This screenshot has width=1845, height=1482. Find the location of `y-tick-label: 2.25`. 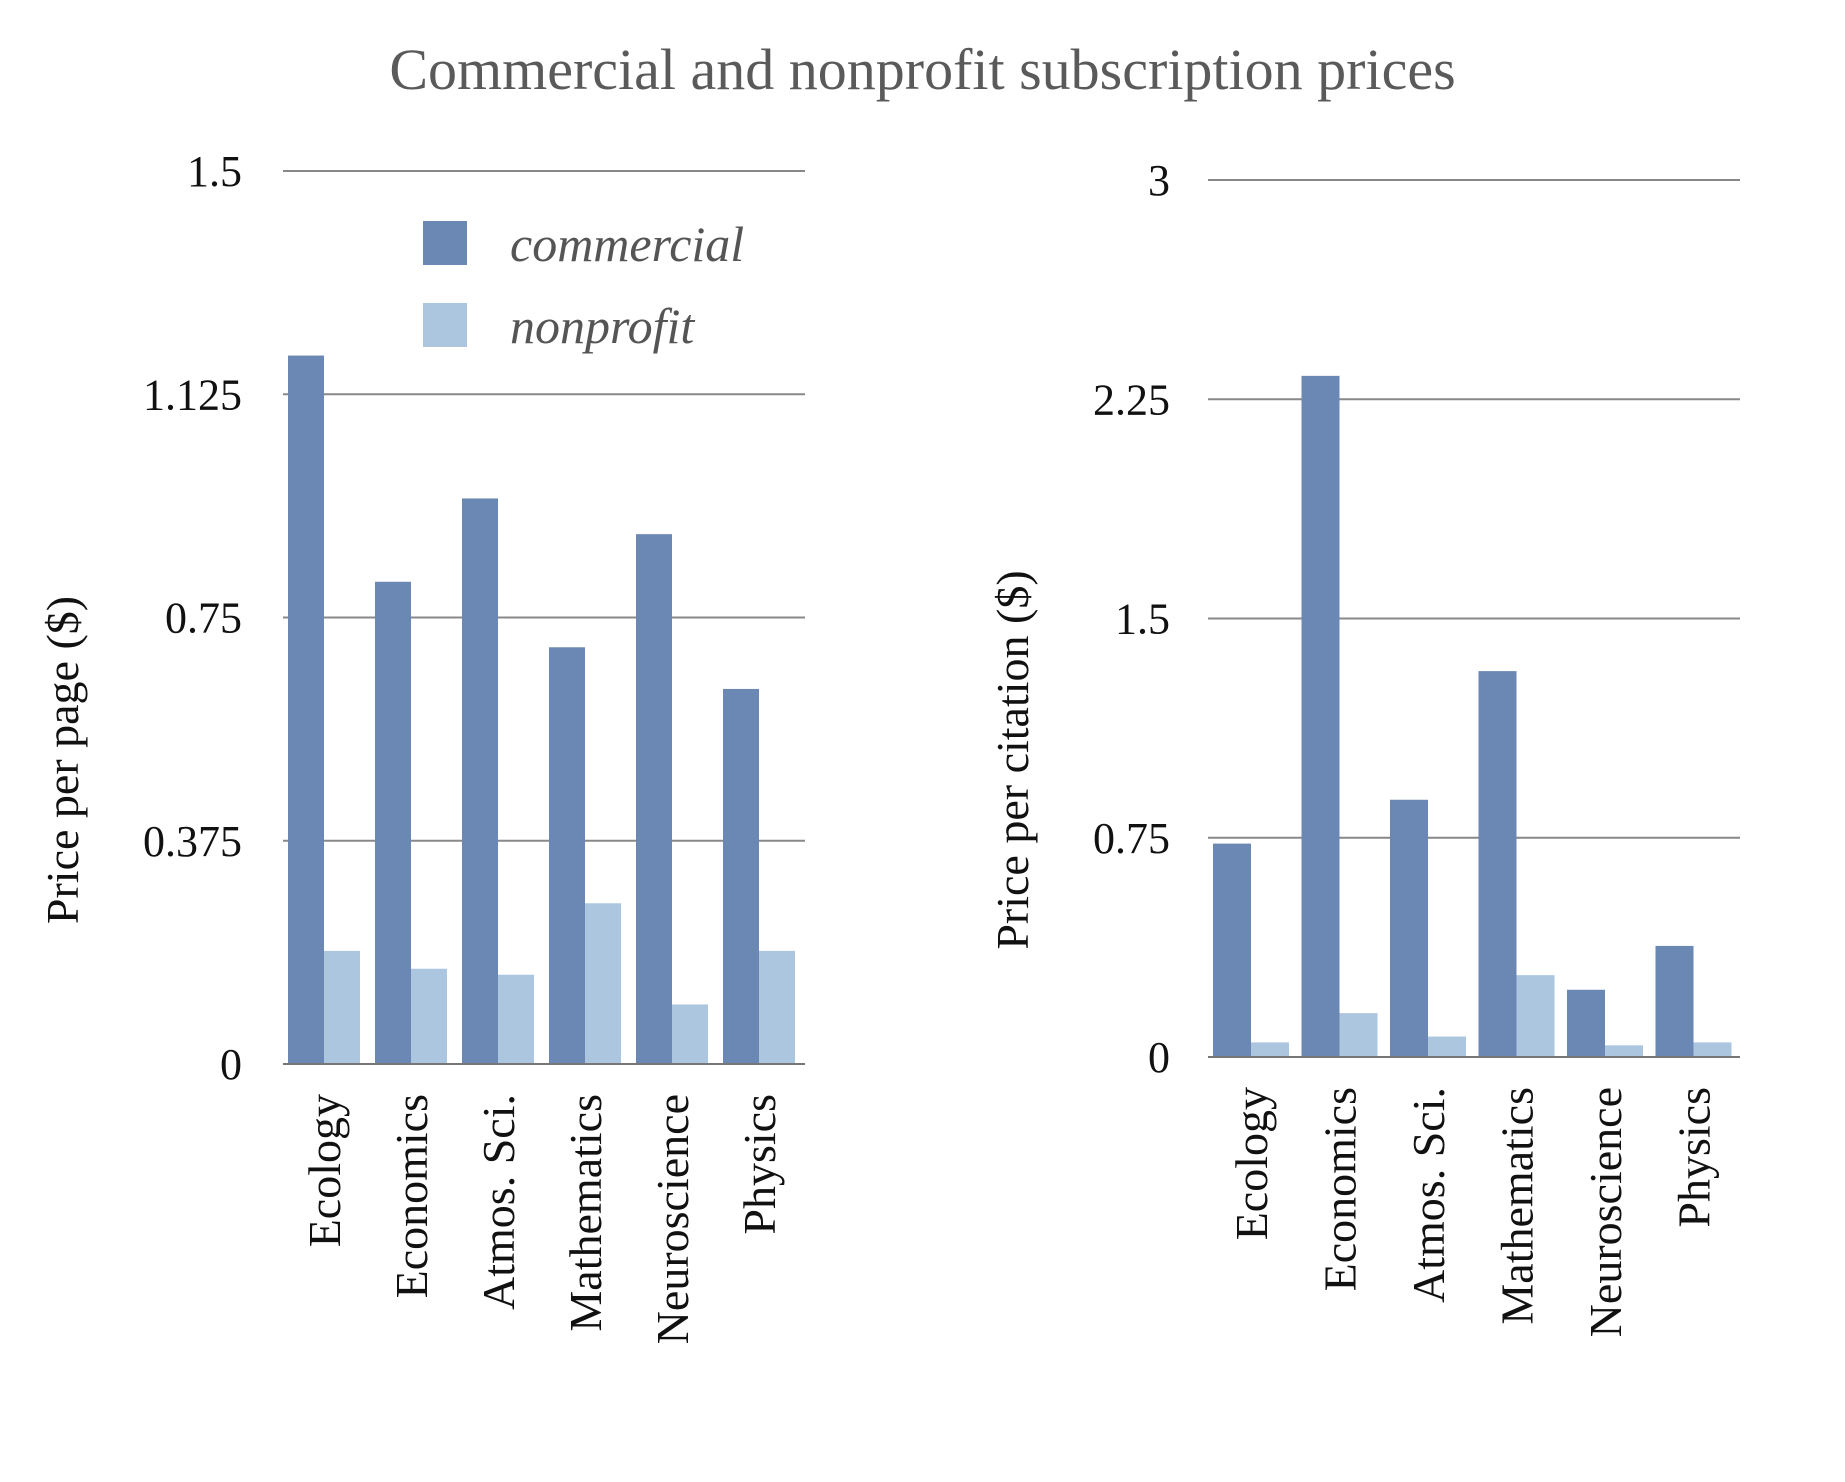

y-tick-label: 2.25 is located at coordinates (1131, 399).